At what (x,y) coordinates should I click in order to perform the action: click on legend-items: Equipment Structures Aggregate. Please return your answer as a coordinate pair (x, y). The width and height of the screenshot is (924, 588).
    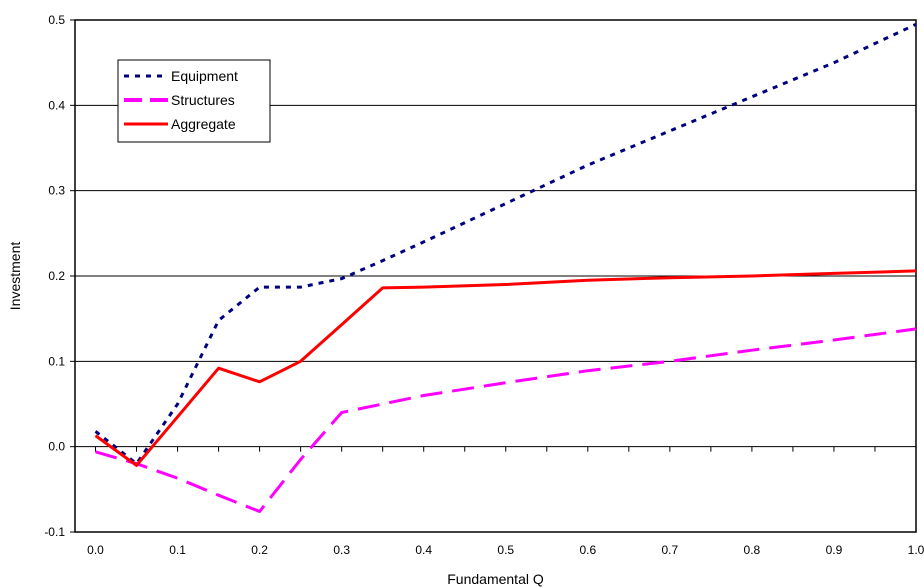
    Looking at the image, I should click on (181, 100).